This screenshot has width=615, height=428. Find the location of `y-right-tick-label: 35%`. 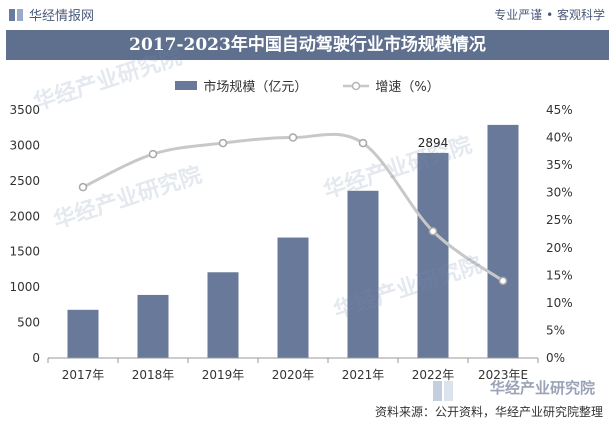

y-right-tick-label: 35% is located at coordinates (559, 165).